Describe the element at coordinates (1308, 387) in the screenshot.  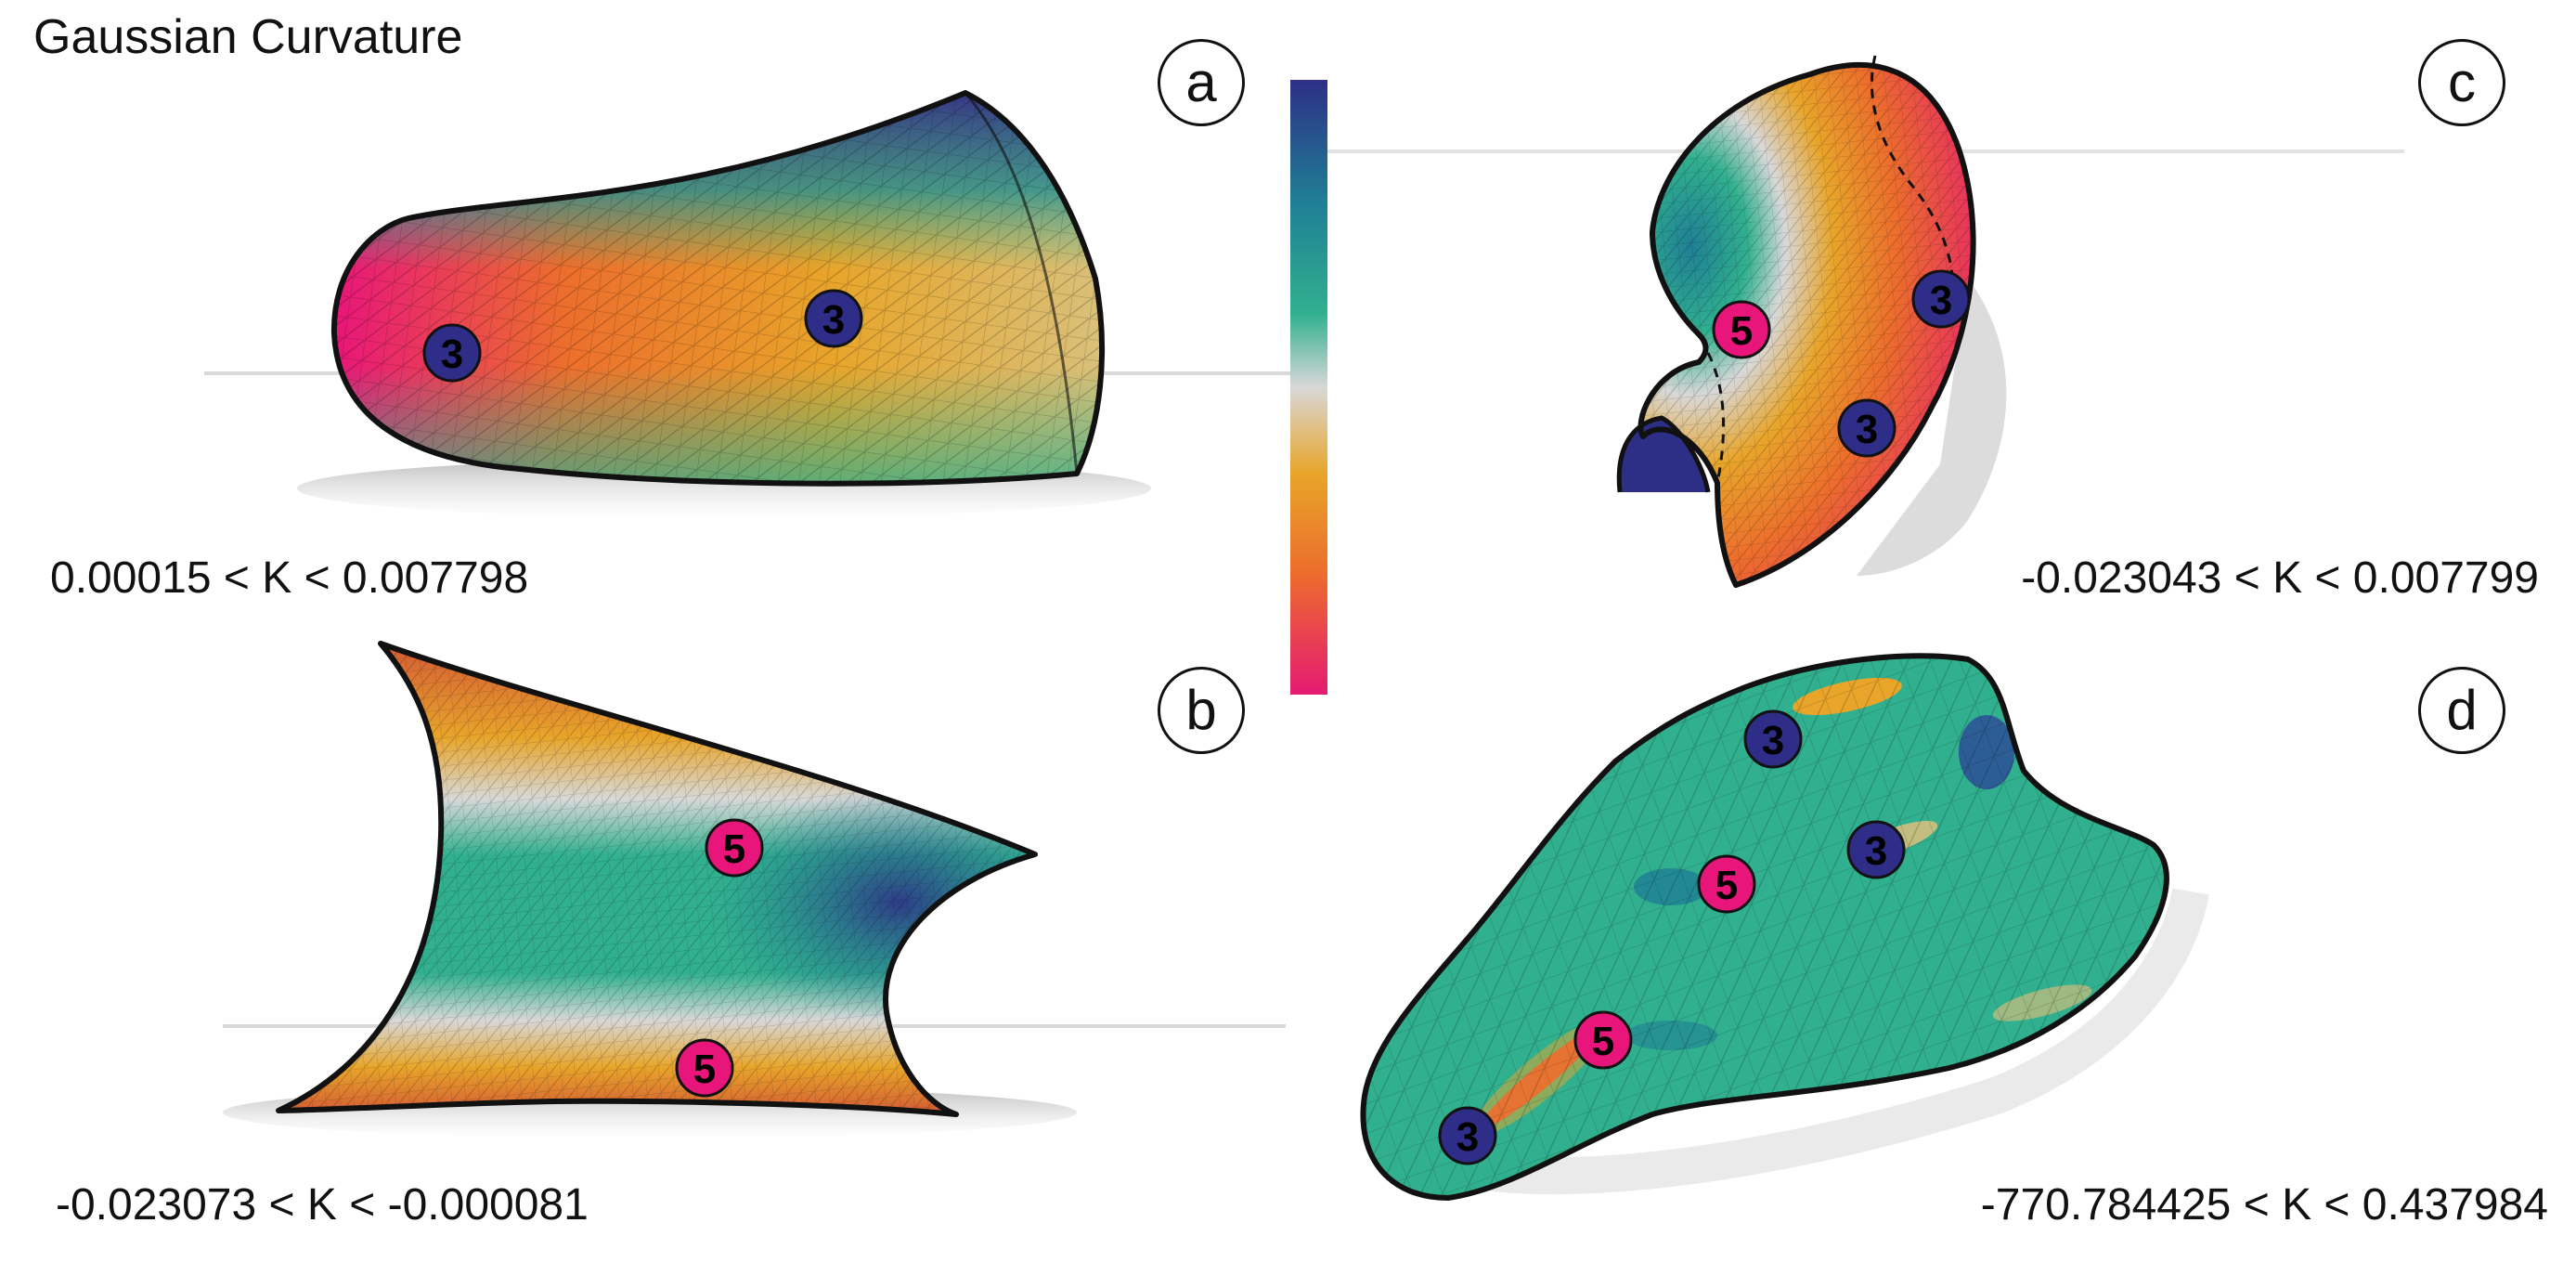
I see `colorbar` at that location.